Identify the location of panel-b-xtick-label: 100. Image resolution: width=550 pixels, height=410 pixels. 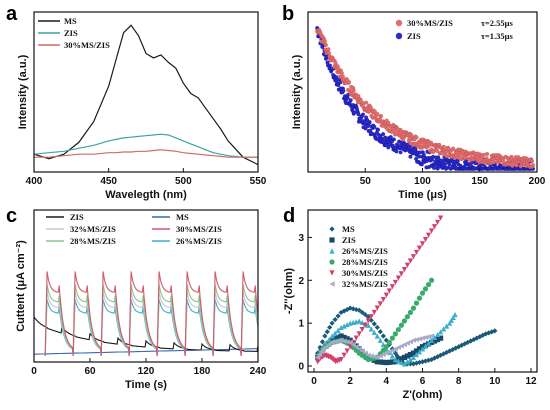
(422, 181).